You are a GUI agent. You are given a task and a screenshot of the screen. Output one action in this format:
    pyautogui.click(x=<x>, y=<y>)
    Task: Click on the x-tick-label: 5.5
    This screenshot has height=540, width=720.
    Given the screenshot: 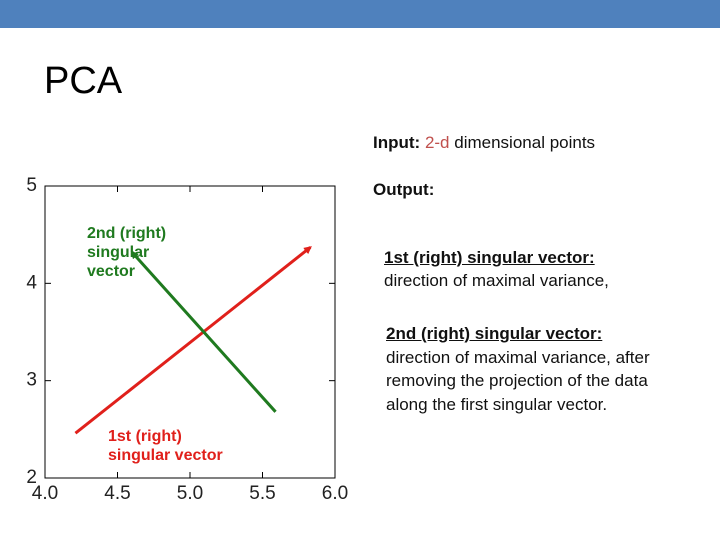 What is the action you would take?
    pyautogui.click(x=262, y=493)
    